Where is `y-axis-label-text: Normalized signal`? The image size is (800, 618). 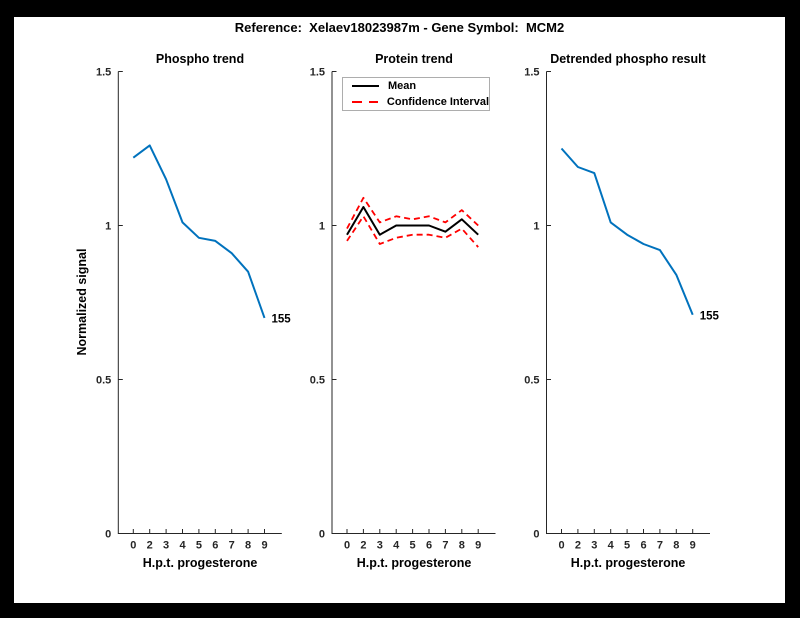
y-axis-label-text: Normalized signal is located at coordinates (82, 302).